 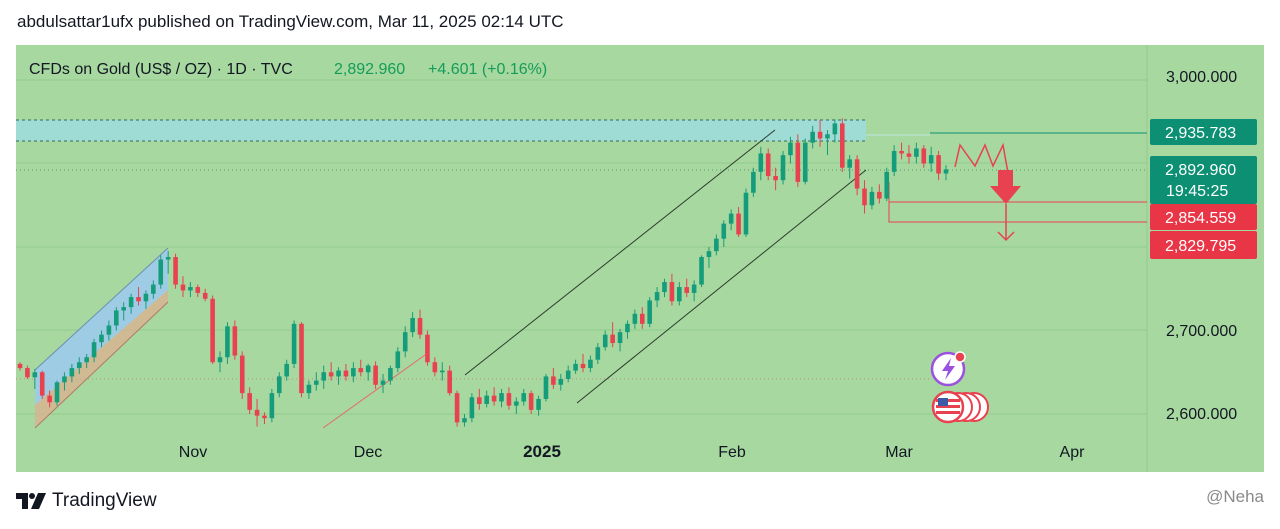 I want to click on resistance-zone, so click(x=441, y=130).